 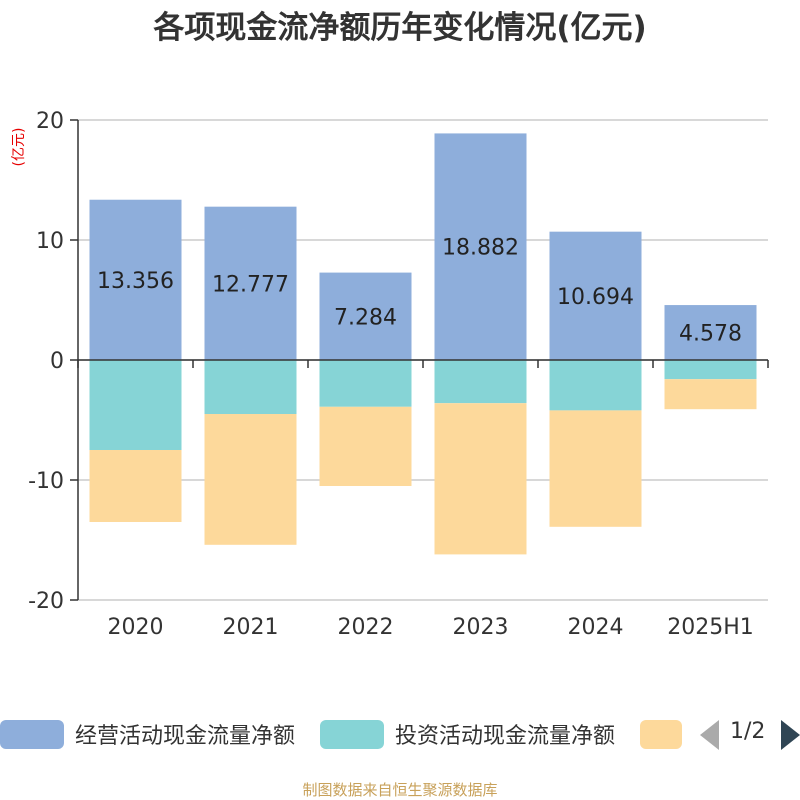 I want to click on y-tick-label: 10, so click(x=50, y=241).